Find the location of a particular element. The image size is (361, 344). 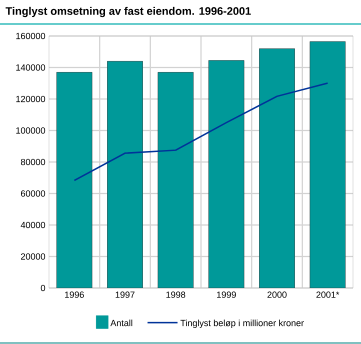

y-tick-label: 80000 is located at coordinates (33, 162).